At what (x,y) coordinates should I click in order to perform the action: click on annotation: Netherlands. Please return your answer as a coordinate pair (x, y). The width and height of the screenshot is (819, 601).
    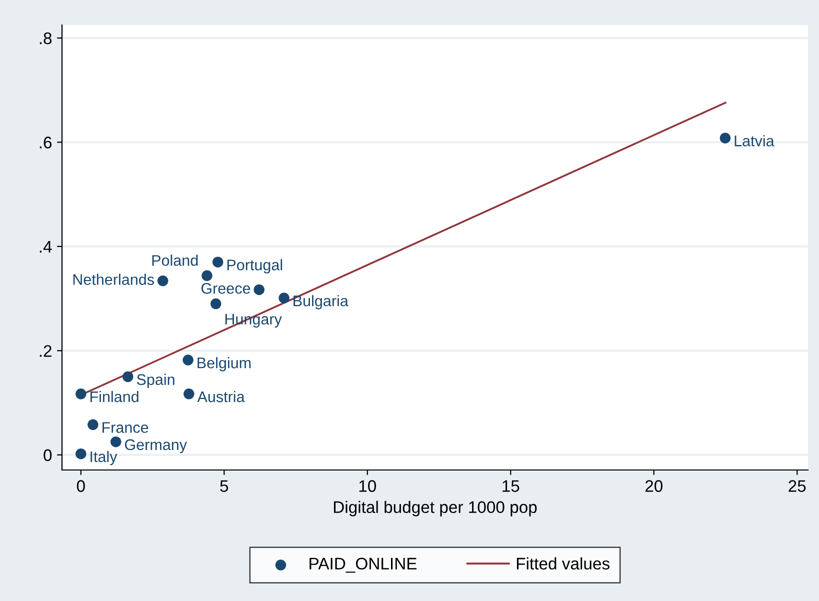
    Looking at the image, I should click on (113, 279).